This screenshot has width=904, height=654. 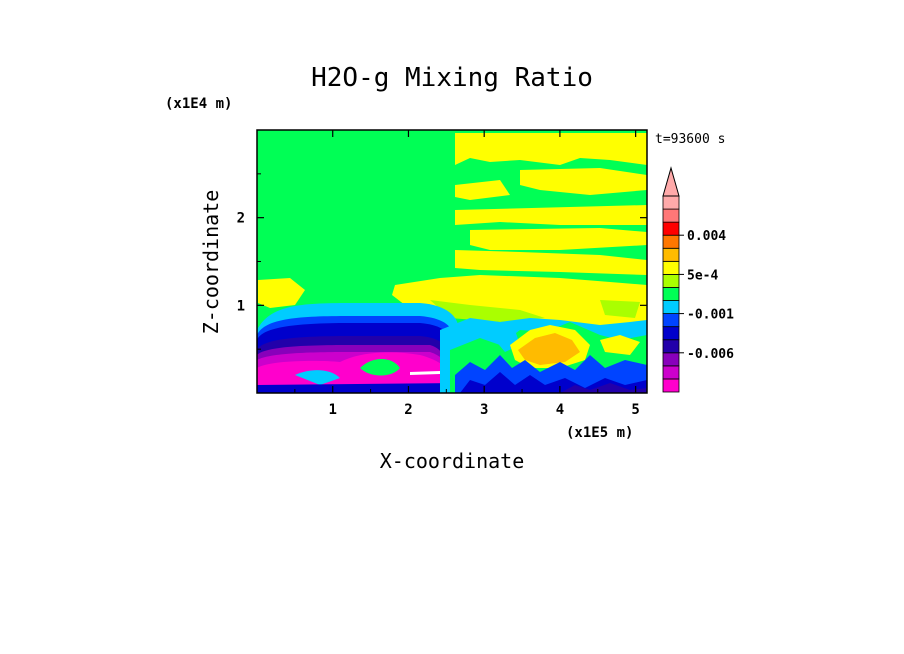 I want to click on x-tick-label-3: 3, so click(x=484, y=410).